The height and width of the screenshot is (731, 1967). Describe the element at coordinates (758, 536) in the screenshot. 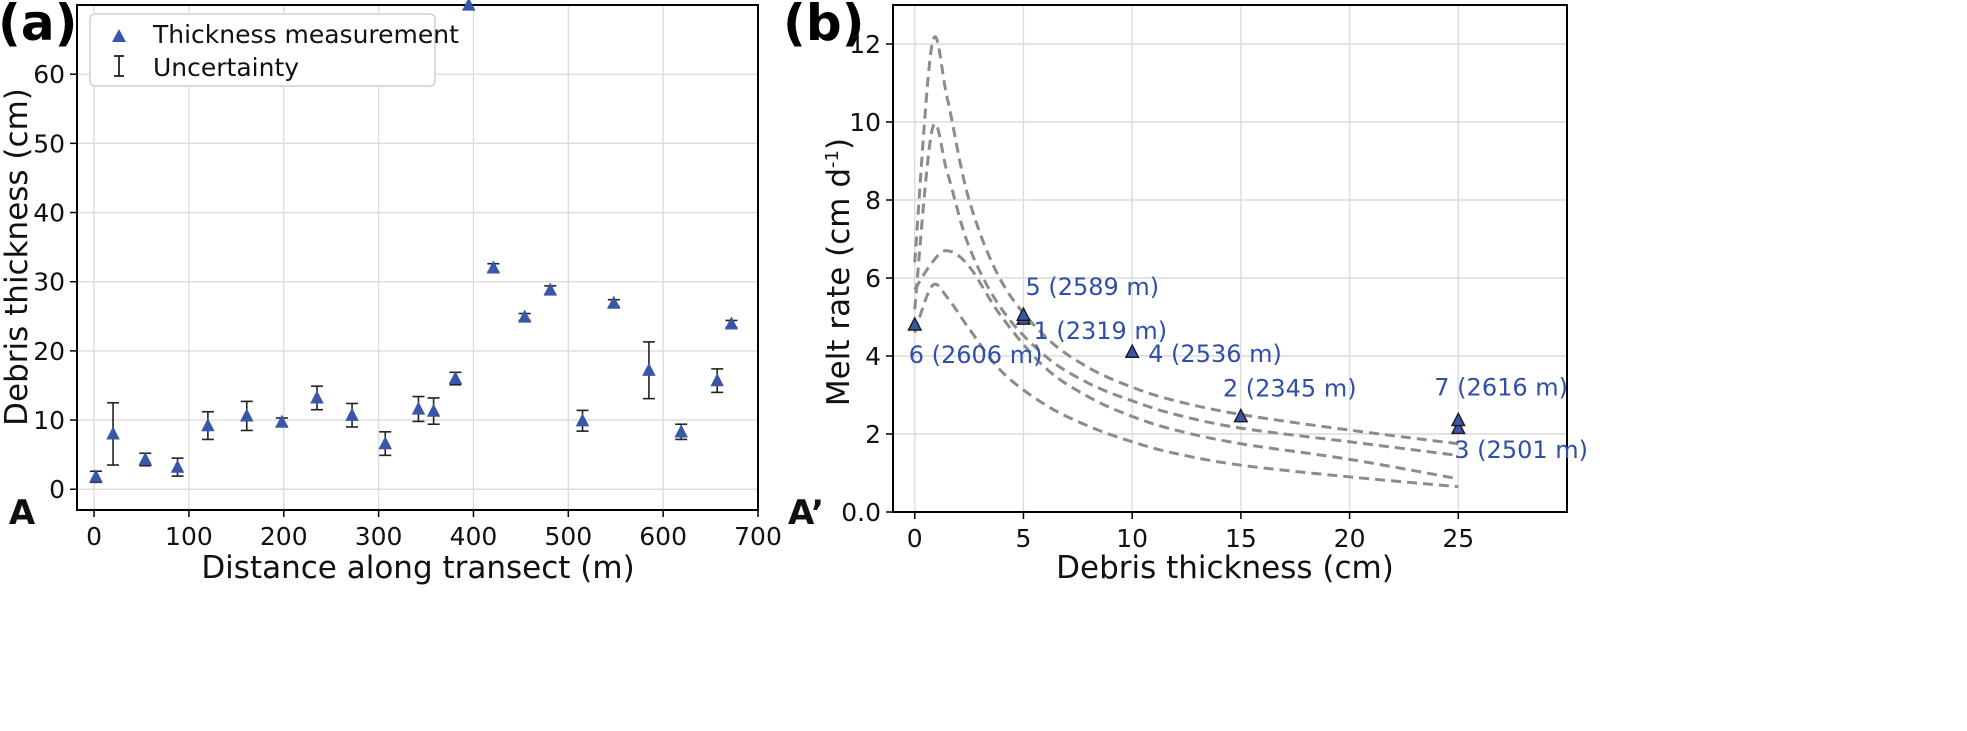

I see `x-tick-label: 700` at that location.